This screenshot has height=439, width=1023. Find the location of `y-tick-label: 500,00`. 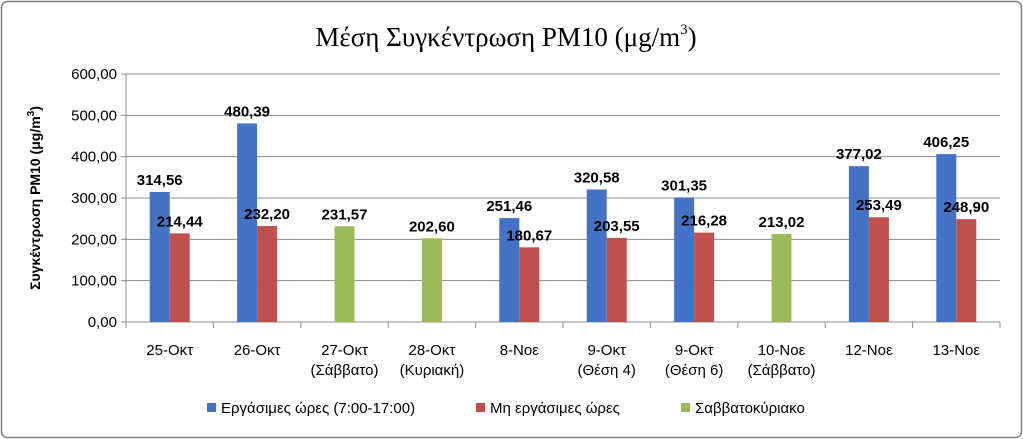

y-tick-label: 500,00 is located at coordinates (94, 115).